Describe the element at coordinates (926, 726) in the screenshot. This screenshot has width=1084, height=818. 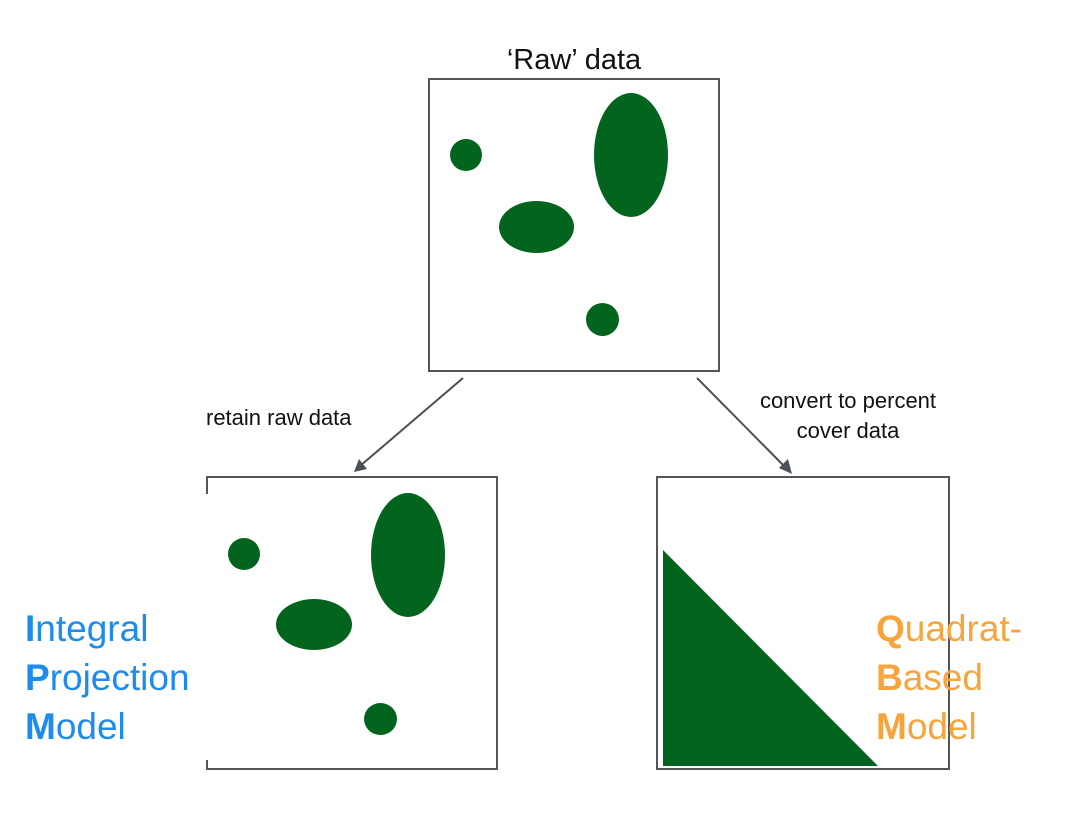
I see `qbm-line-3: Model` at that location.